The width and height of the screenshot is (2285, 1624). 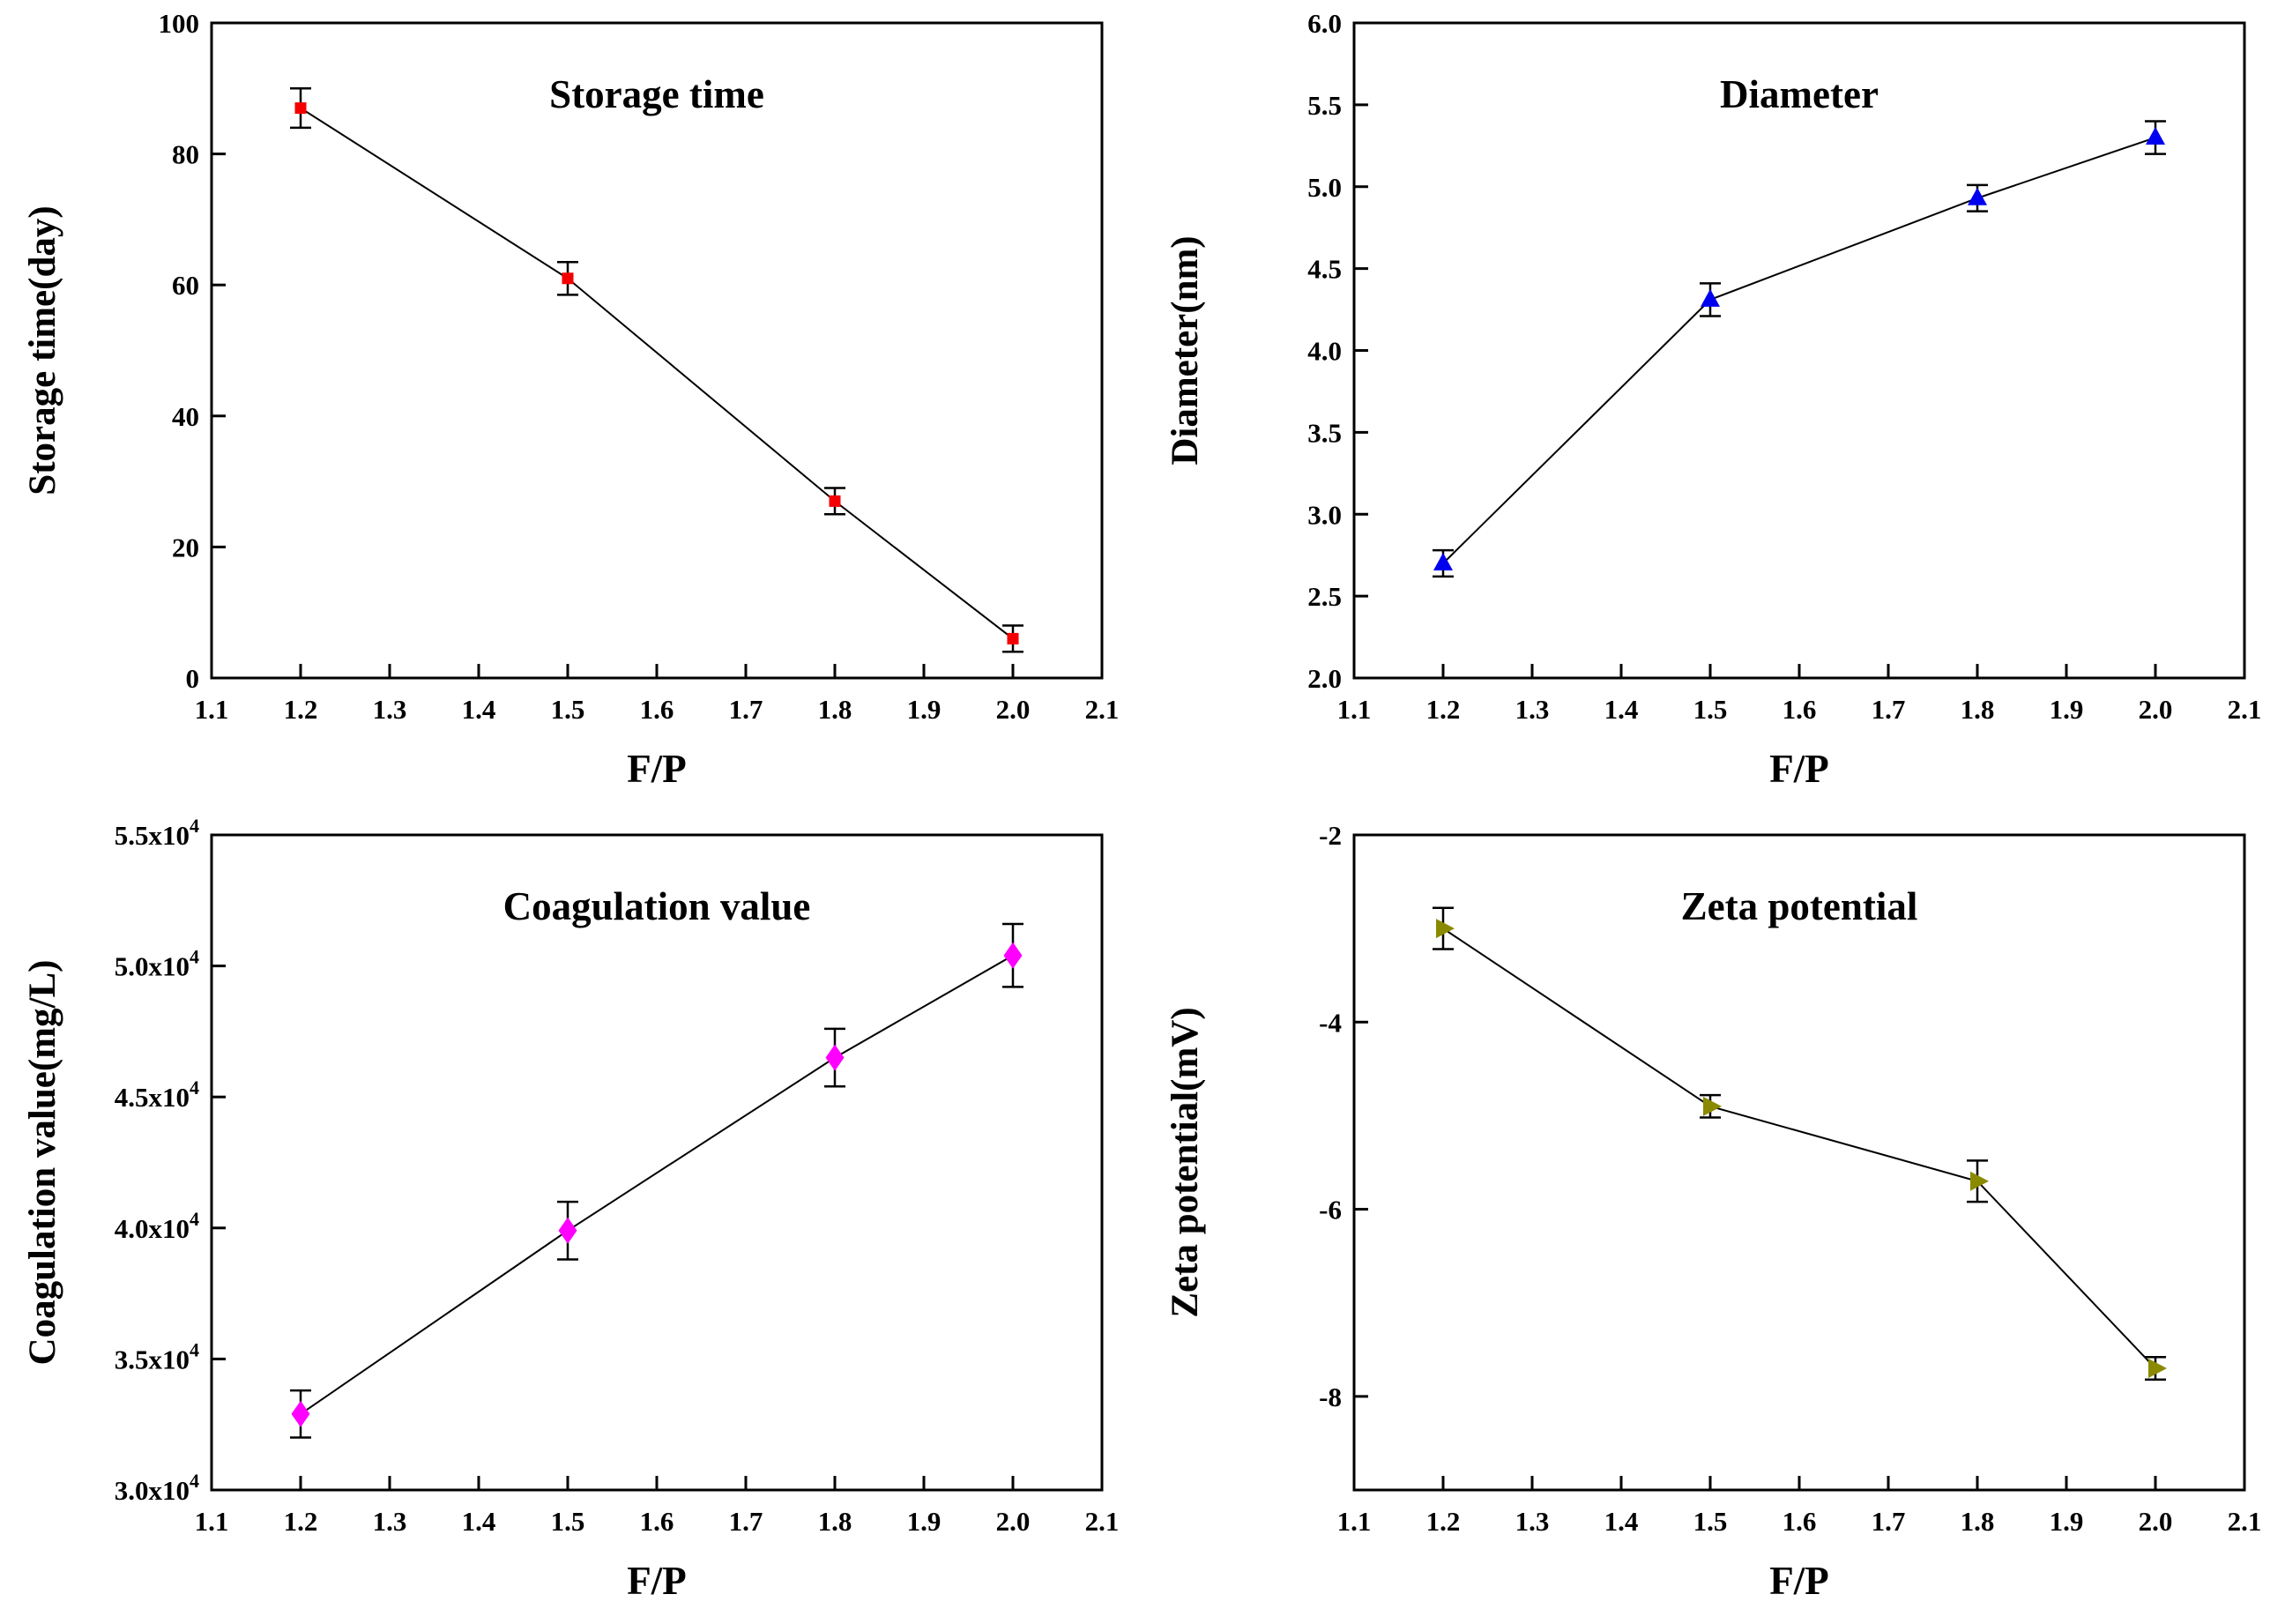 I want to click on y-tick-label: 4.5x10⁴, so click(x=157, y=1094).